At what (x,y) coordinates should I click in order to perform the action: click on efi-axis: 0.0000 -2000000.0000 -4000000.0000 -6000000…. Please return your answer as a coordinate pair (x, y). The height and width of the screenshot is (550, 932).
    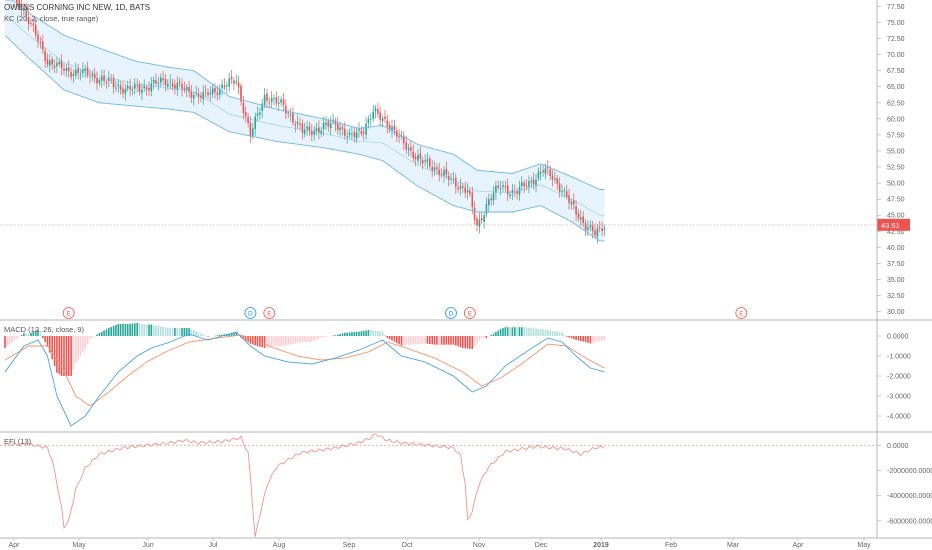
    Looking at the image, I should click on (904, 484).